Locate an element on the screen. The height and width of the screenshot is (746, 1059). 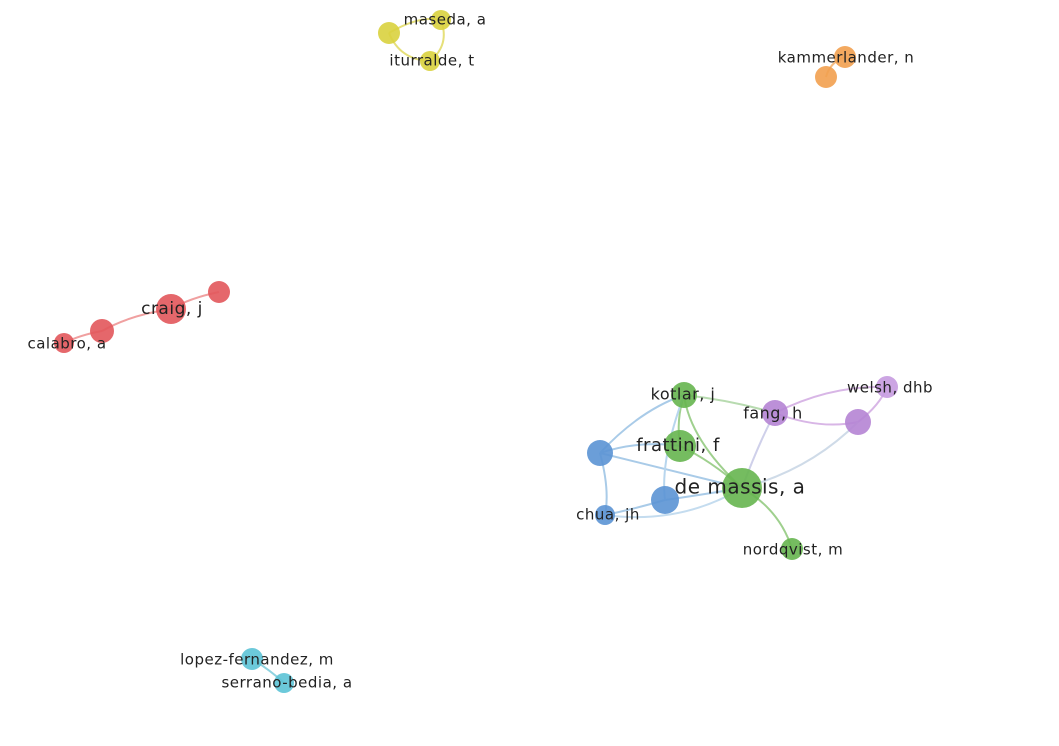
node-label: kotlar, j is located at coordinates (683, 394).